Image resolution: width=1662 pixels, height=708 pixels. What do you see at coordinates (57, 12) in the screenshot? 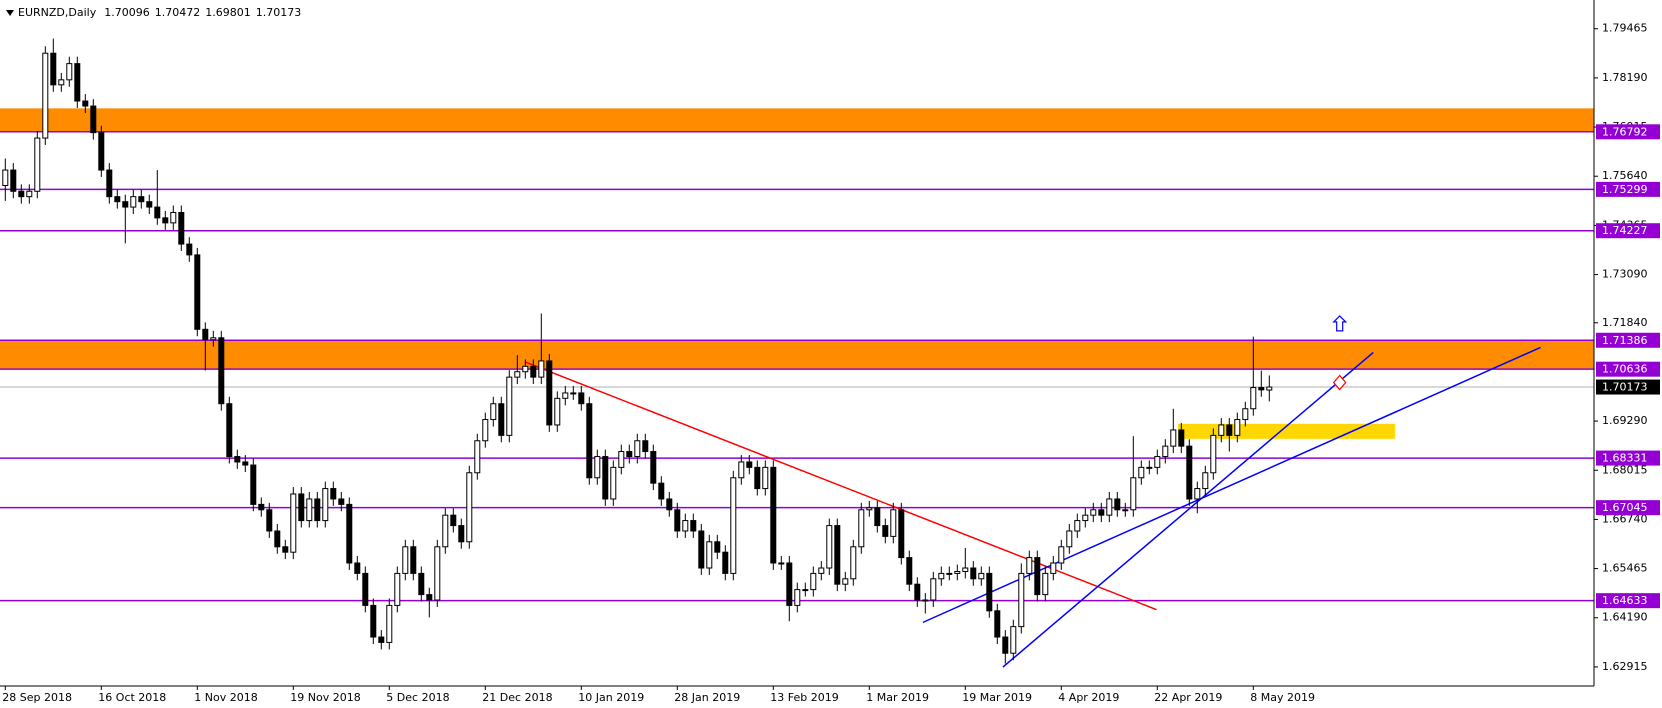
I see `title-symbol: EURNZD,Daily` at bounding box center [57, 12].